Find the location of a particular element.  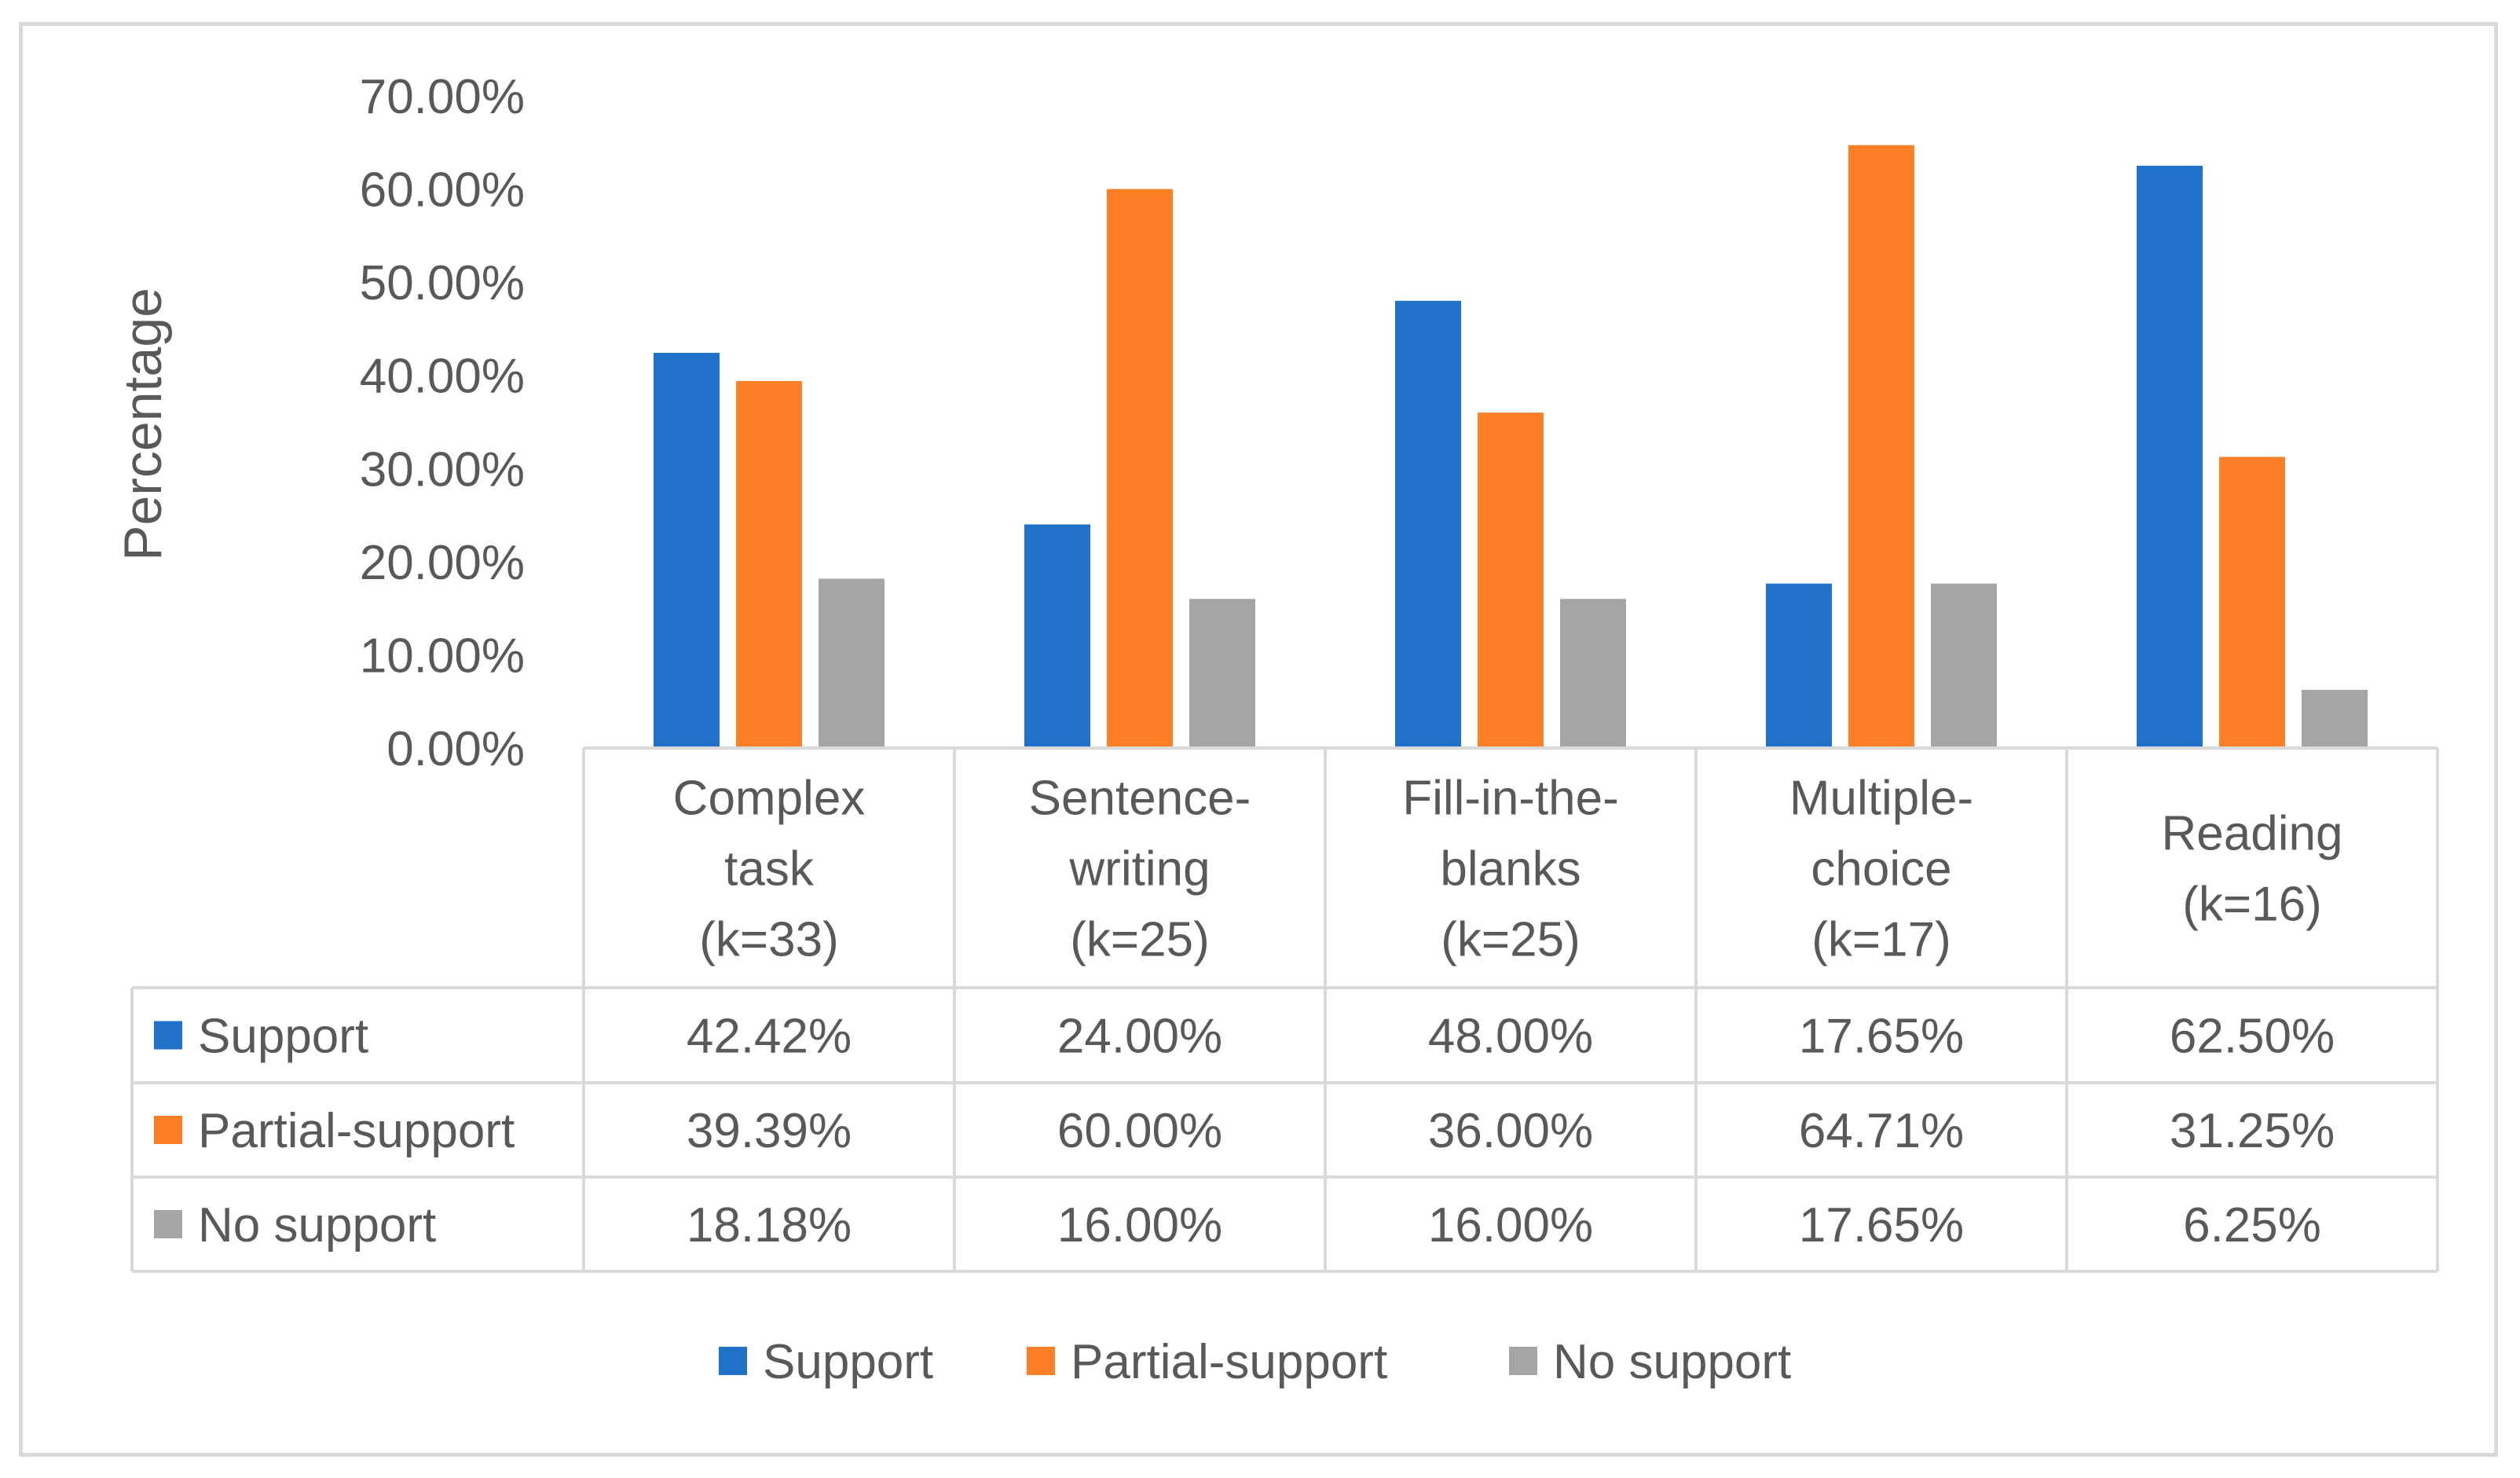

data-label: 48.00% is located at coordinates (1510, 1037).